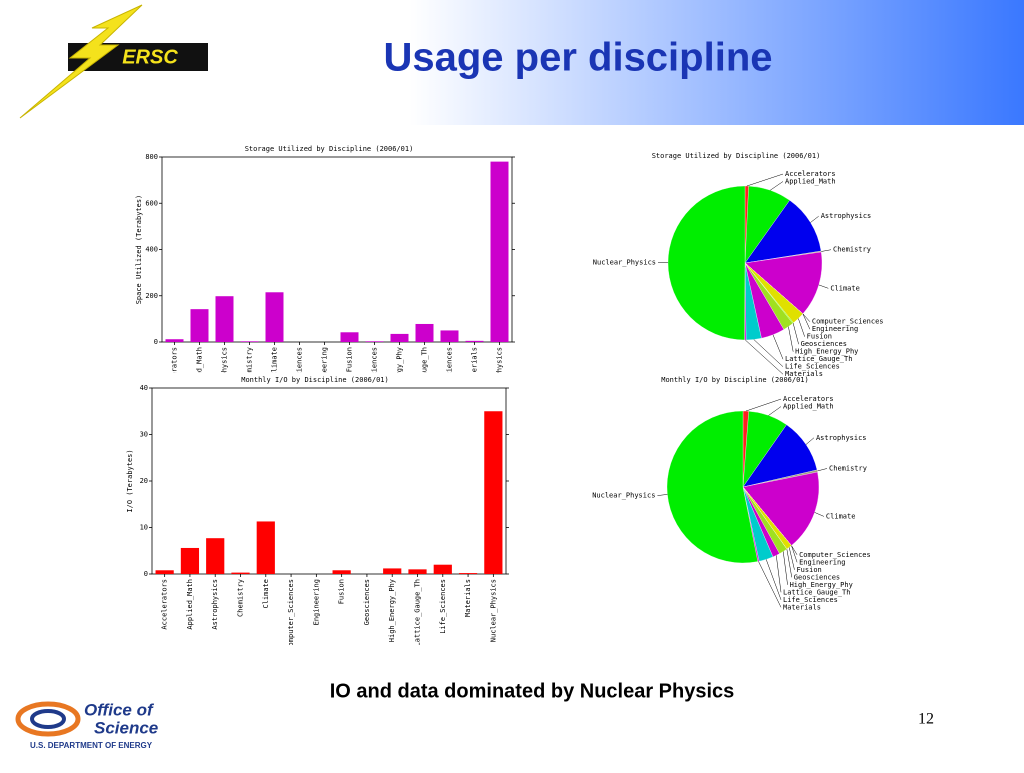  What do you see at coordinates (150, 57) in the screenshot?
I see `nersc-logo-text: ERSC` at bounding box center [150, 57].